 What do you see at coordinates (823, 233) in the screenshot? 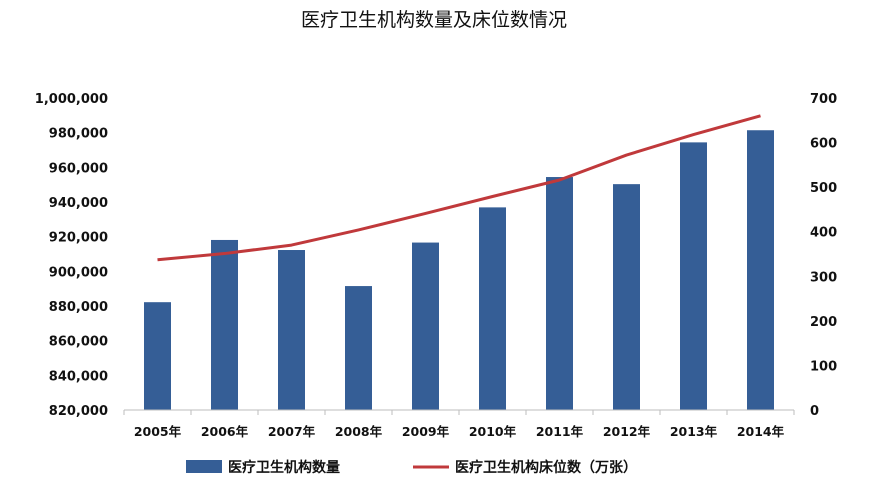
I see `right-tick-label: 400` at bounding box center [823, 233].